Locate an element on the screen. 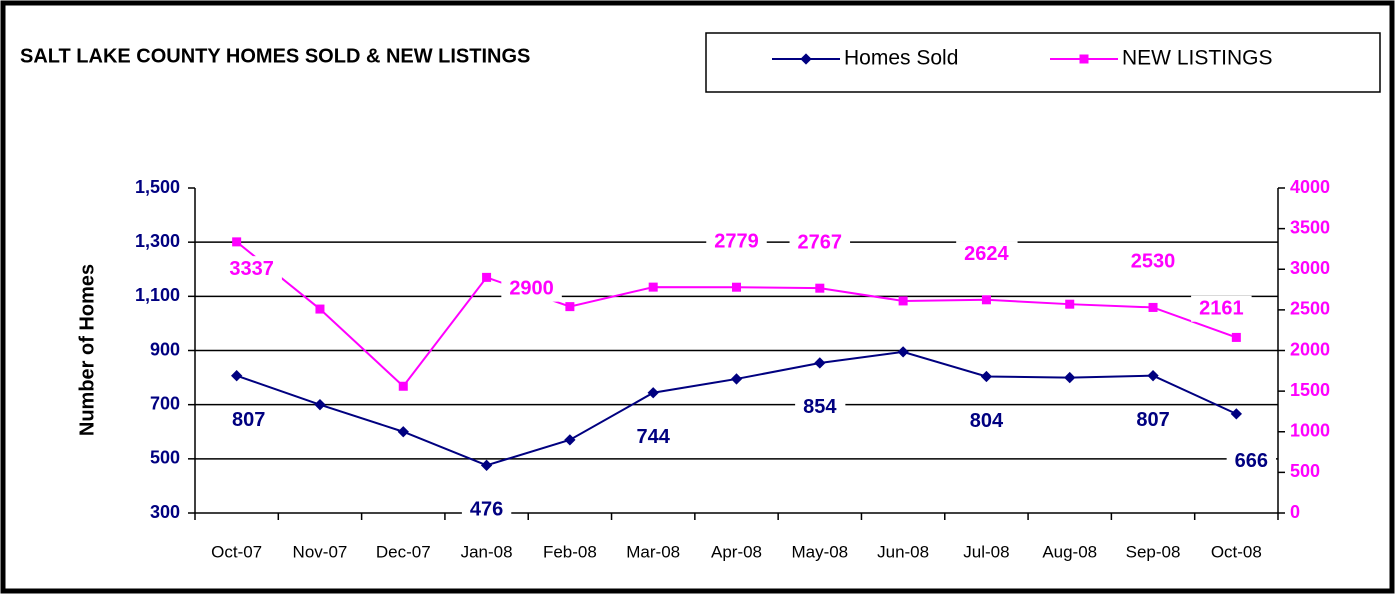 The image size is (1395, 594). x-tick-label: Oct-08 is located at coordinates (1236, 551).